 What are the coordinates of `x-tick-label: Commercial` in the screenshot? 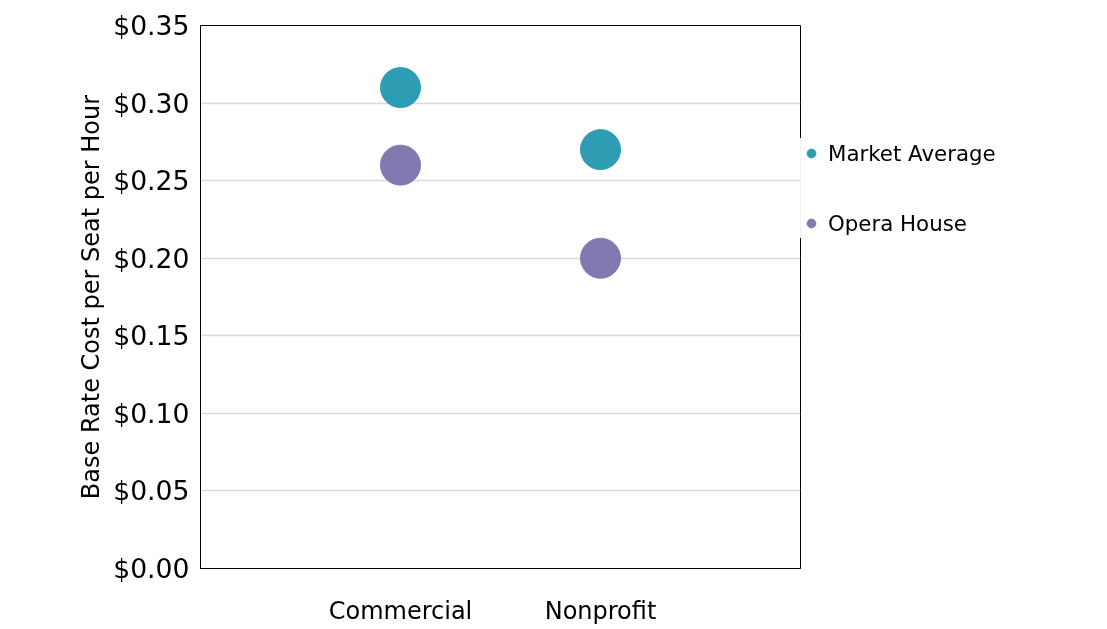 It's located at (400, 610).